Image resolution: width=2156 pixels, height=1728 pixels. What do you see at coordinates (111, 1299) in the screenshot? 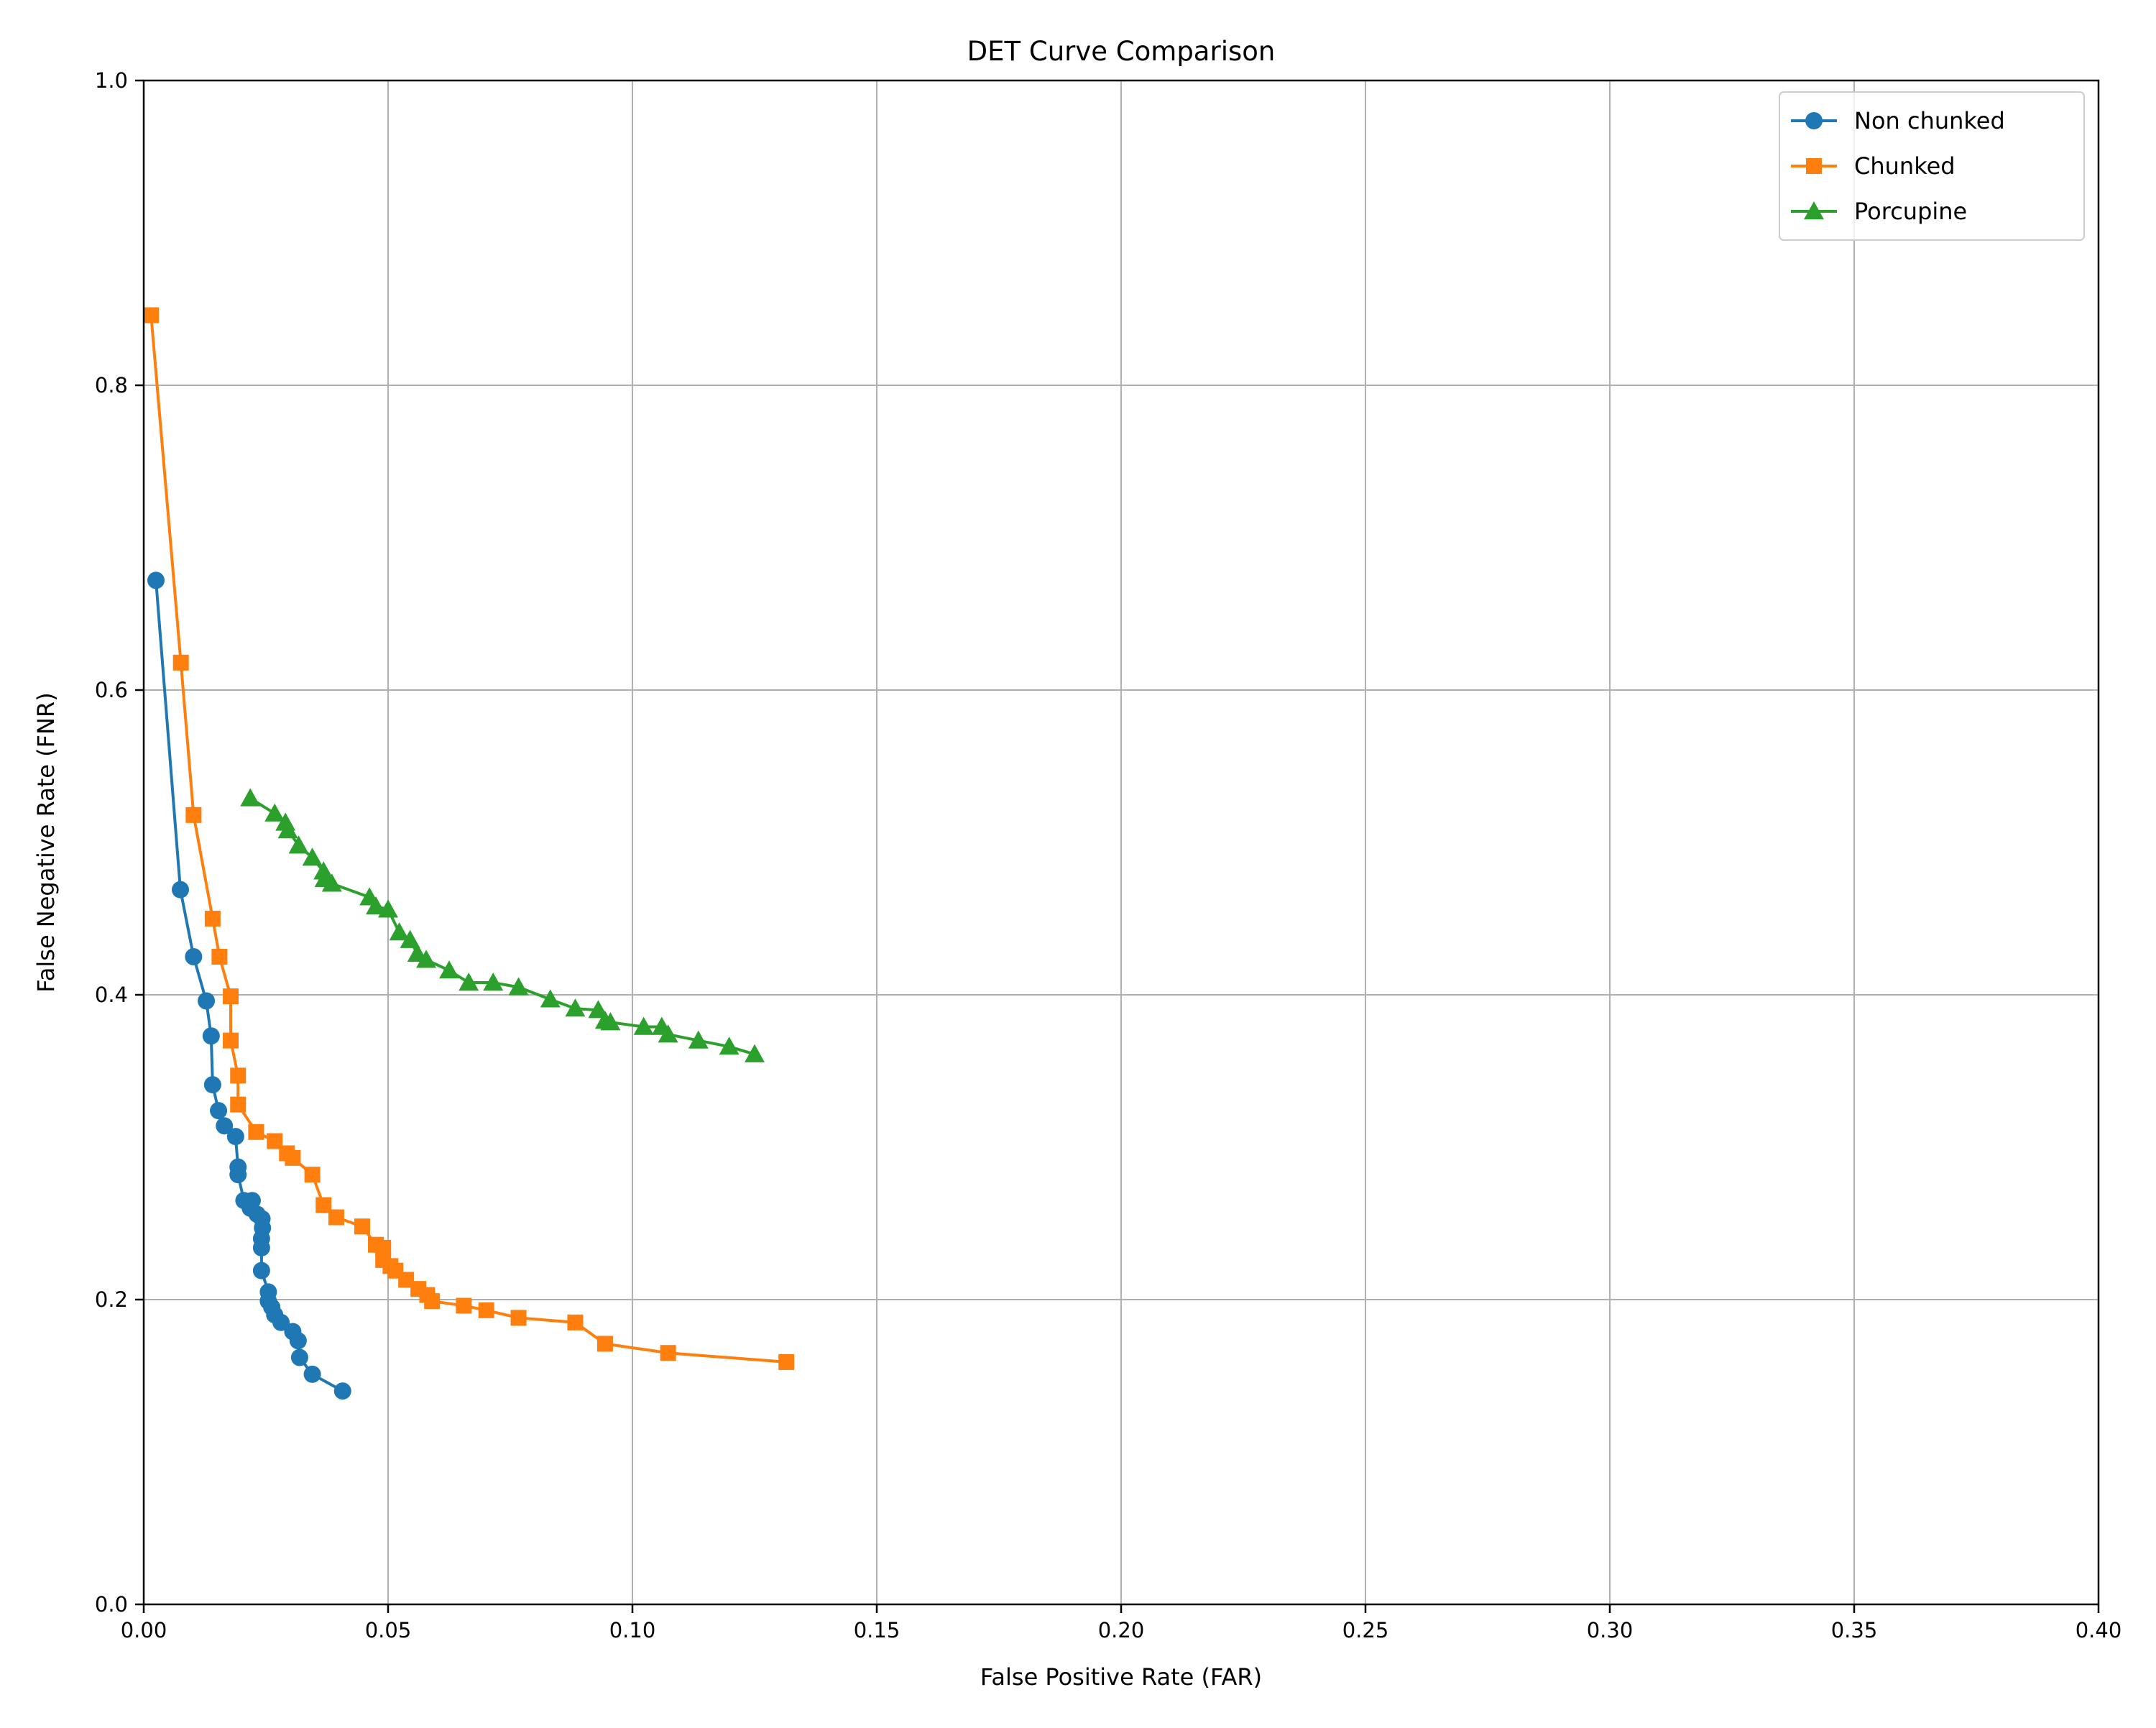
I see `y-tick-label: 0.2` at bounding box center [111, 1299].